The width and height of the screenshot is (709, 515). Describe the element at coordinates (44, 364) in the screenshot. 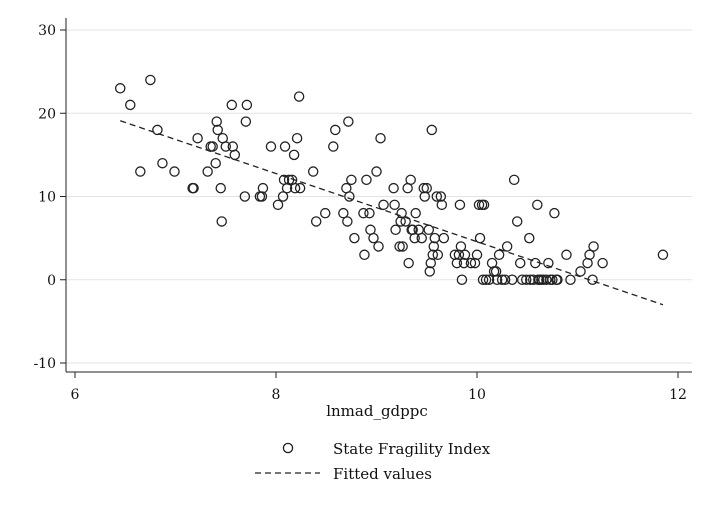

I see `y-tick-label-0: -10` at that location.